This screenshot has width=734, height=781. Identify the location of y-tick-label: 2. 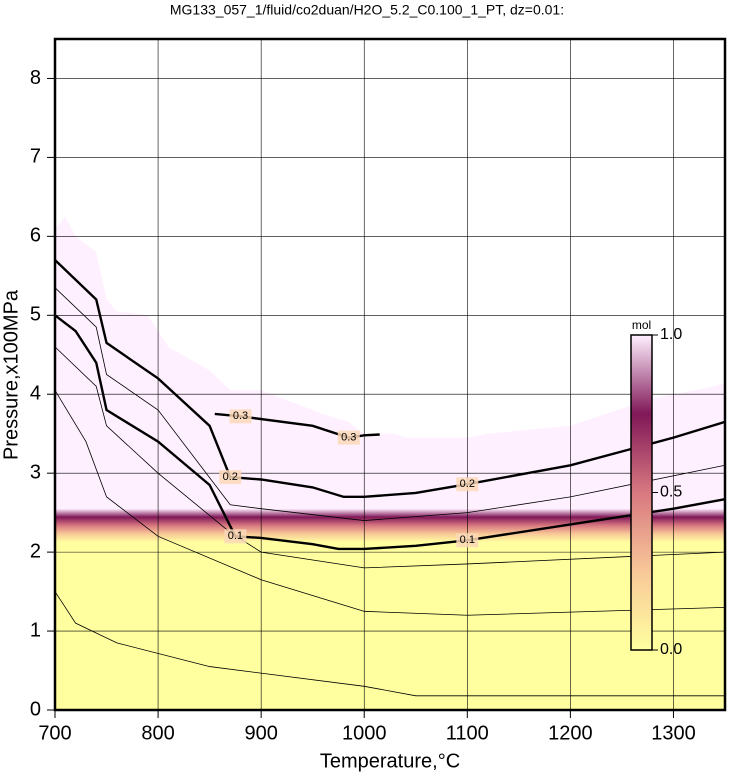
(35, 551).